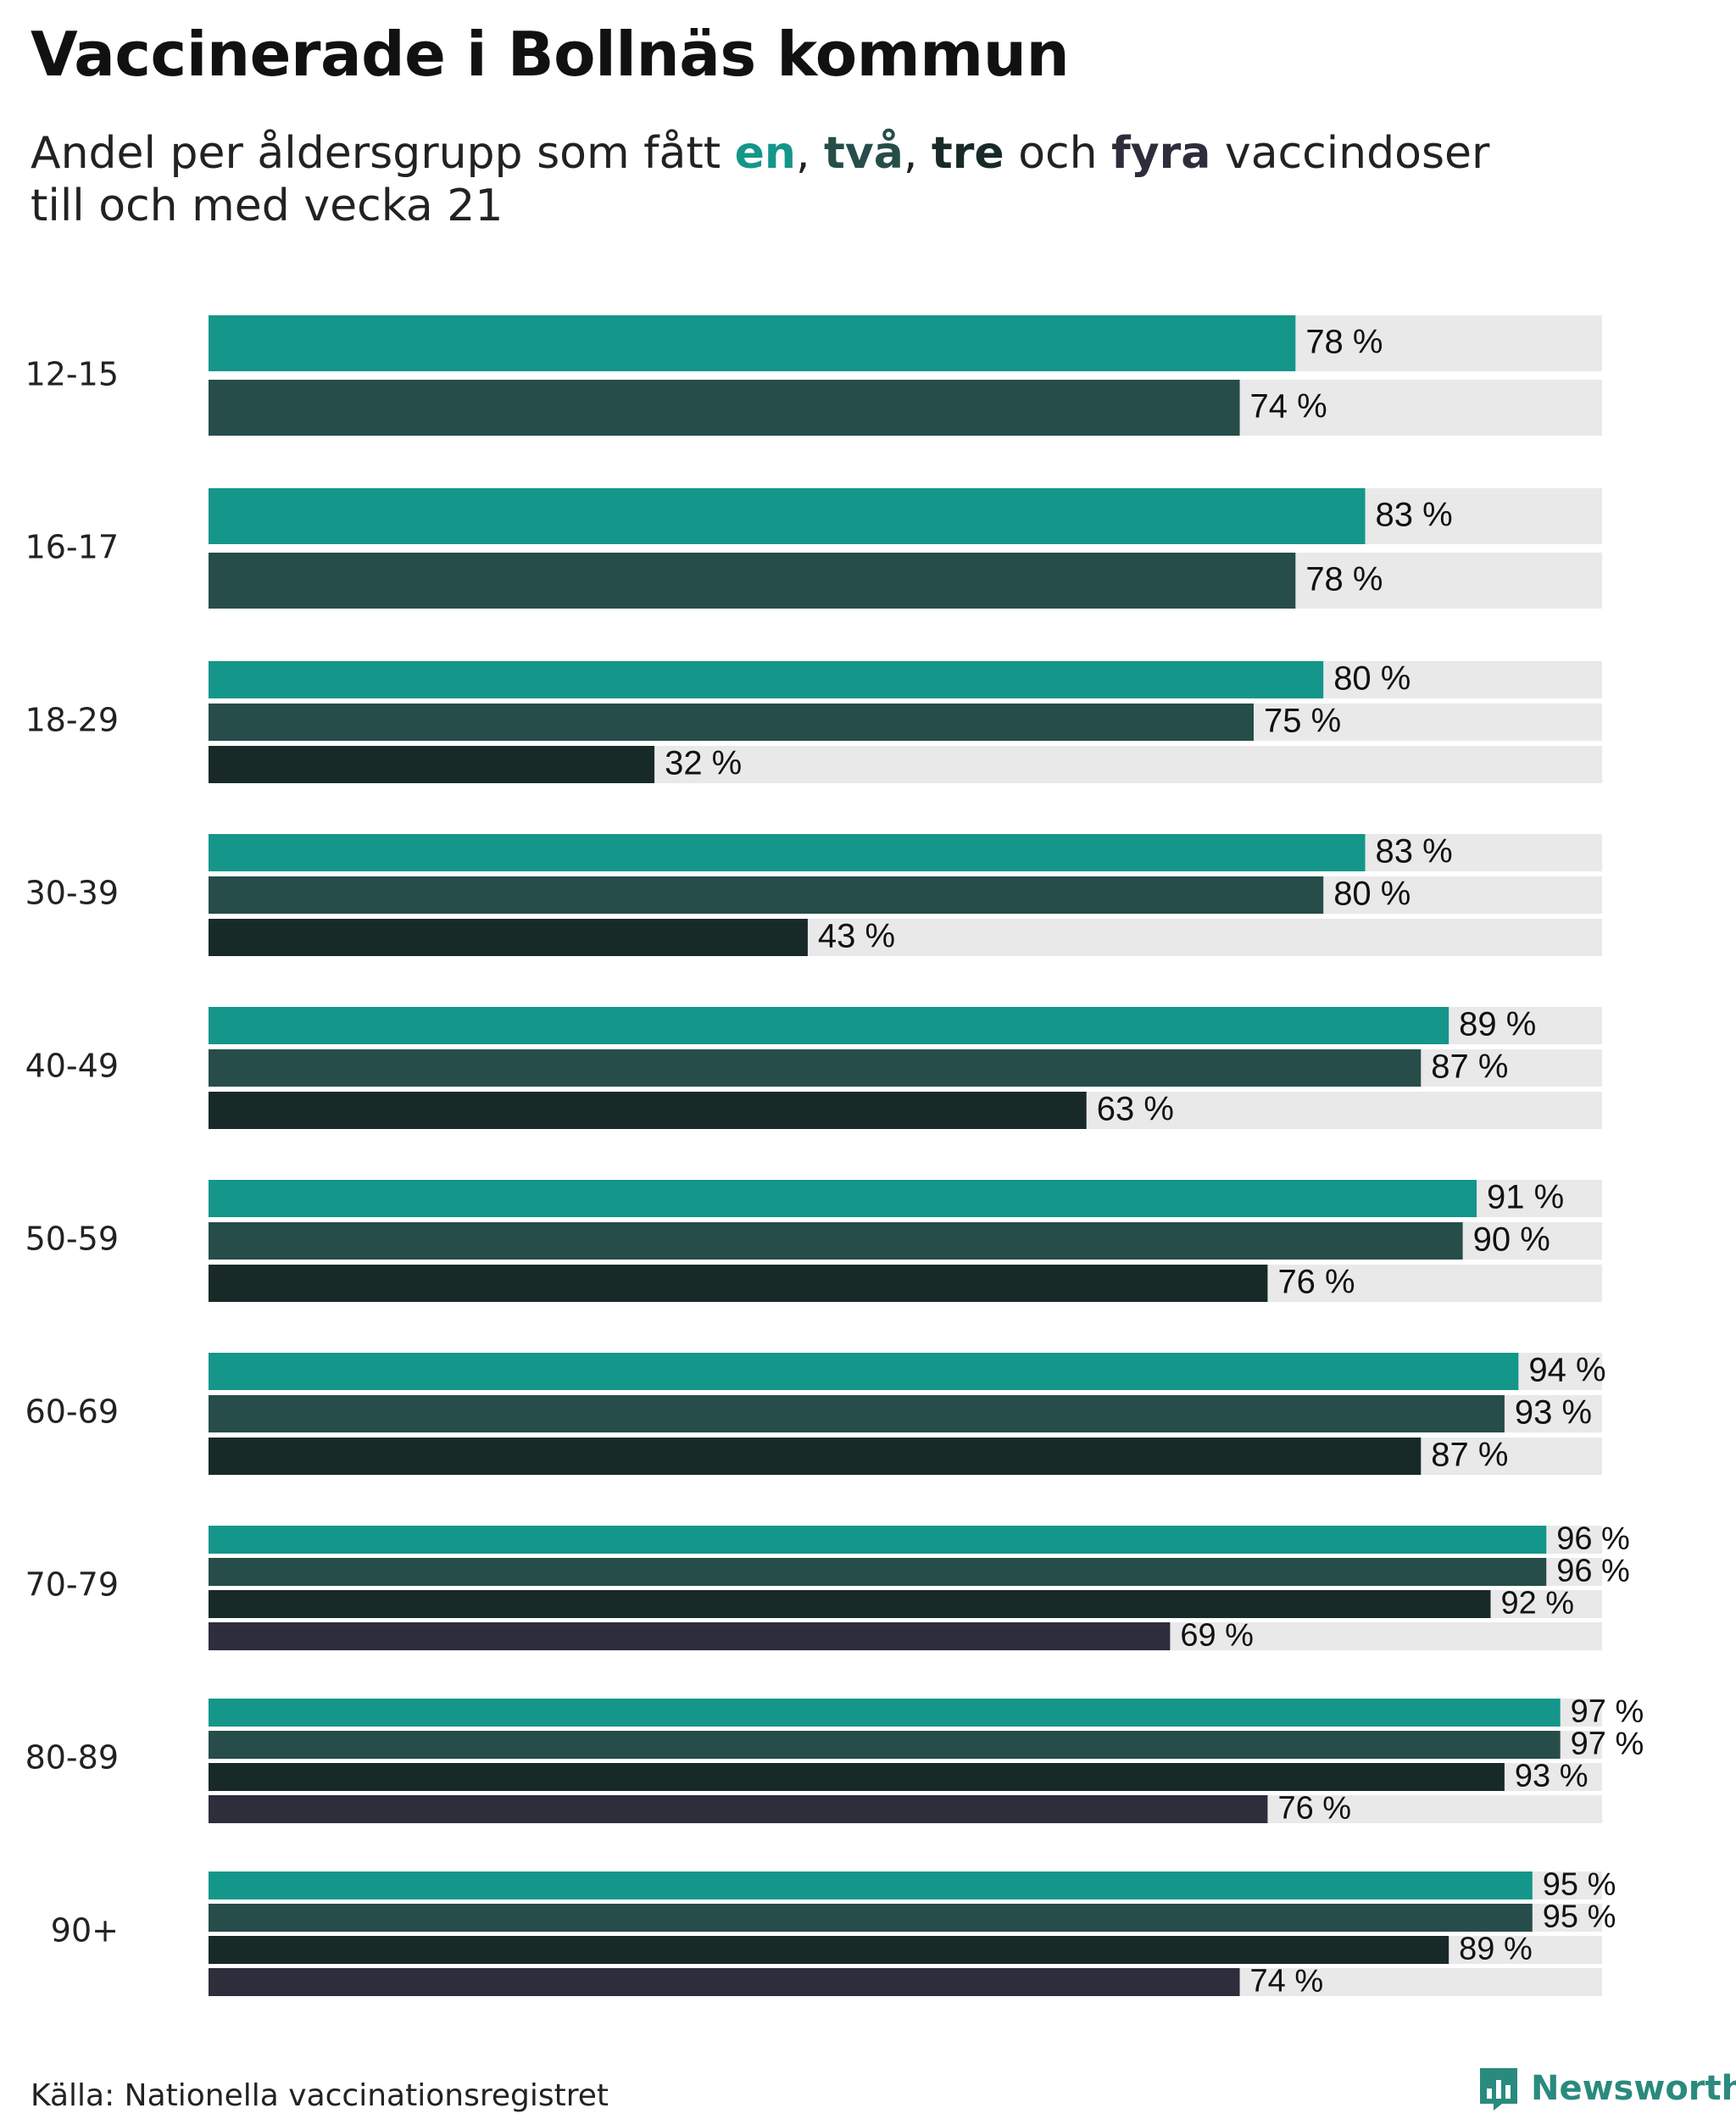 The image size is (1736, 2119). I want to click on bar-group: 12-15 78 % 74 %, so click(813, 376).